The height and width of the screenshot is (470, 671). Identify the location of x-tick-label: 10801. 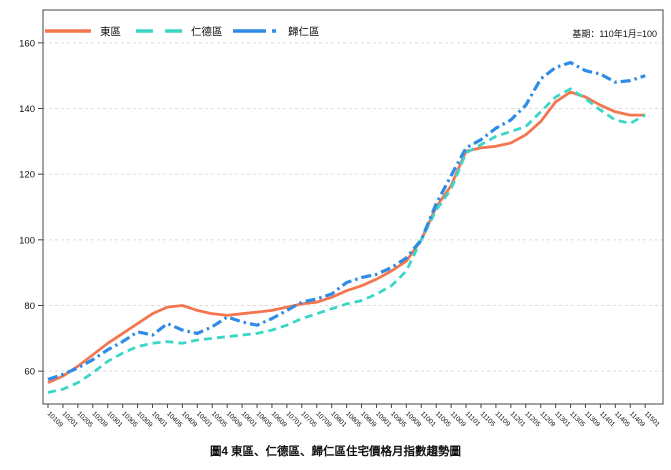
(338, 419).